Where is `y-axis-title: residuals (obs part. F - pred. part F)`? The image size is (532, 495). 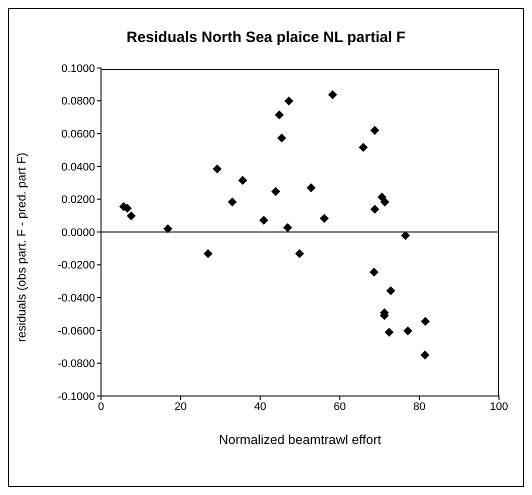
y-axis-title: residuals (obs part. F - pred. part F) is located at coordinates (21, 247).